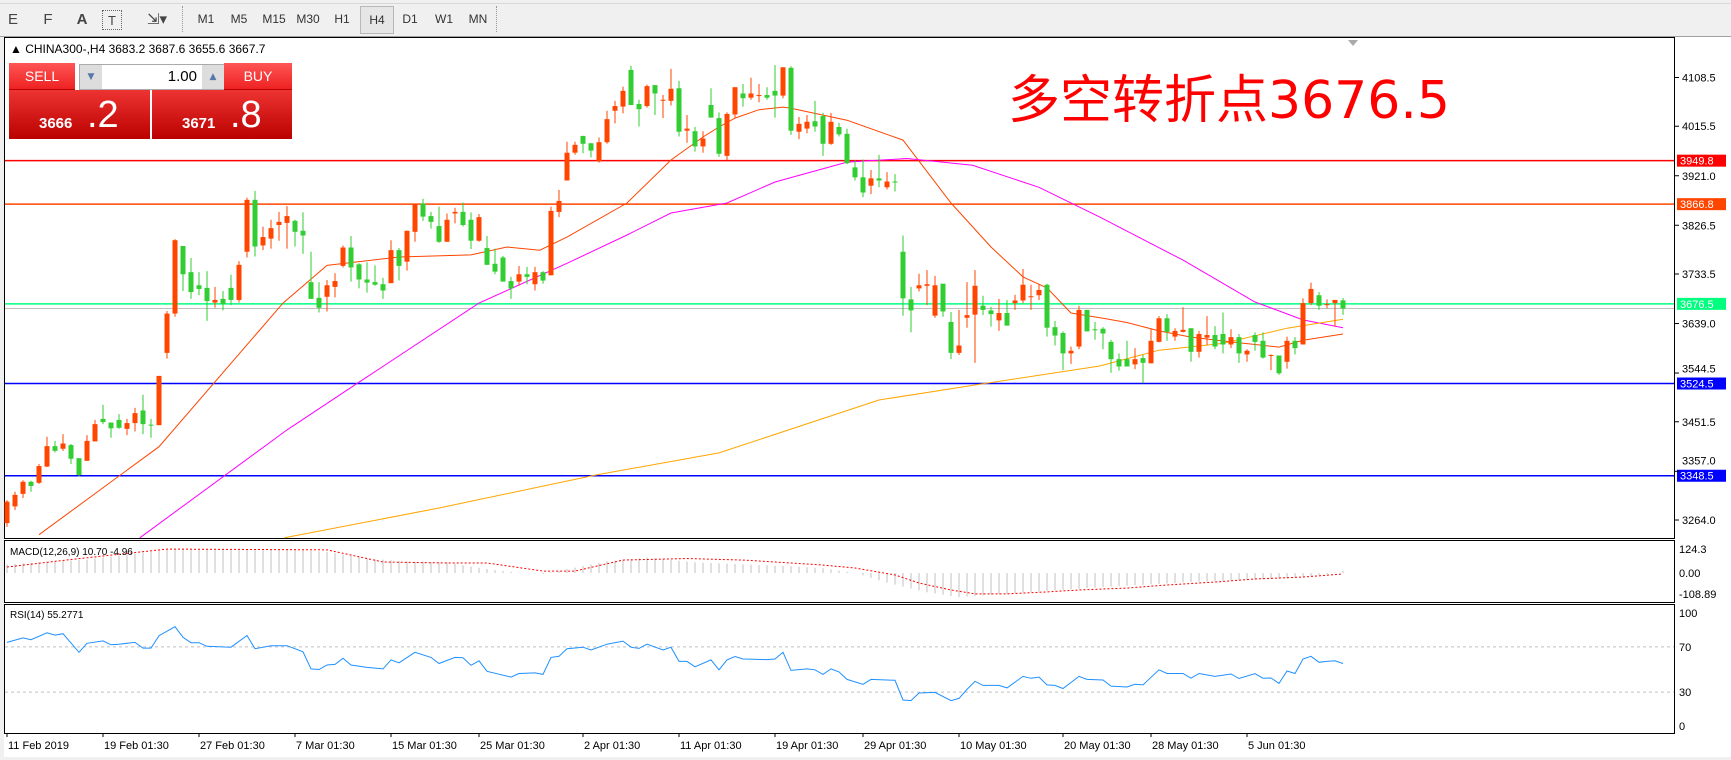 This screenshot has width=1731, height=760. Describe the element at coordinates (213, 77) in the screenshot. I see `lot-increase-icon: ▲` at that location.